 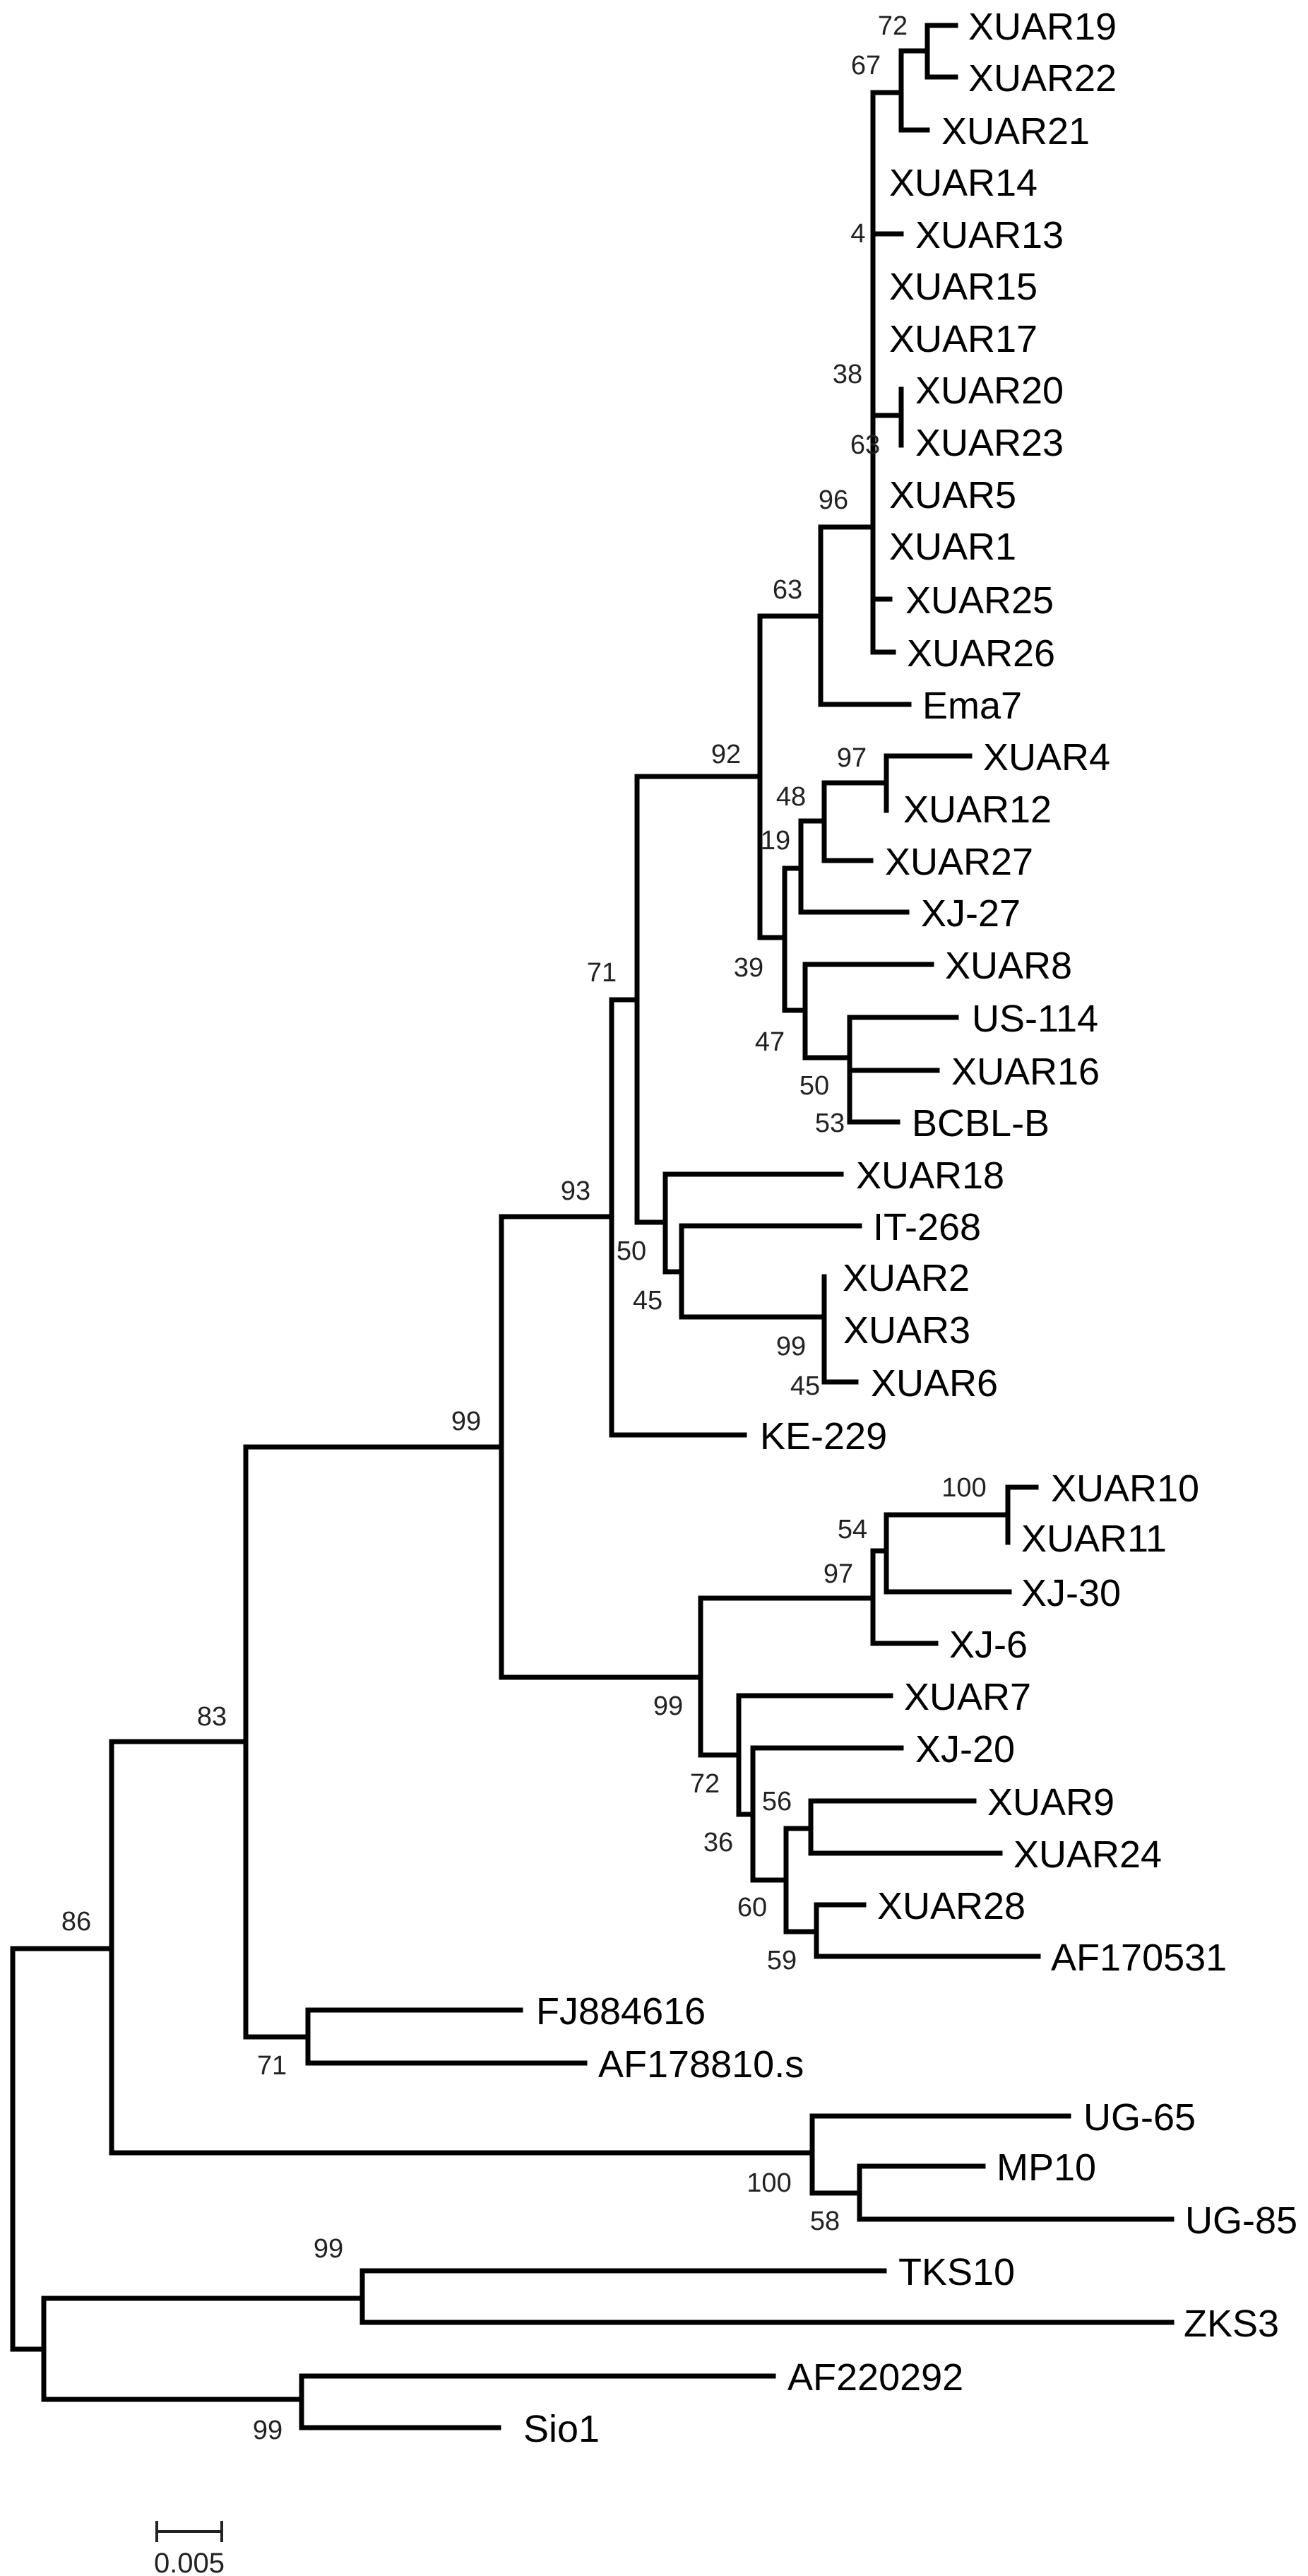 I want to click on leaf-label: XUAR14, so click(x=964, y=183).